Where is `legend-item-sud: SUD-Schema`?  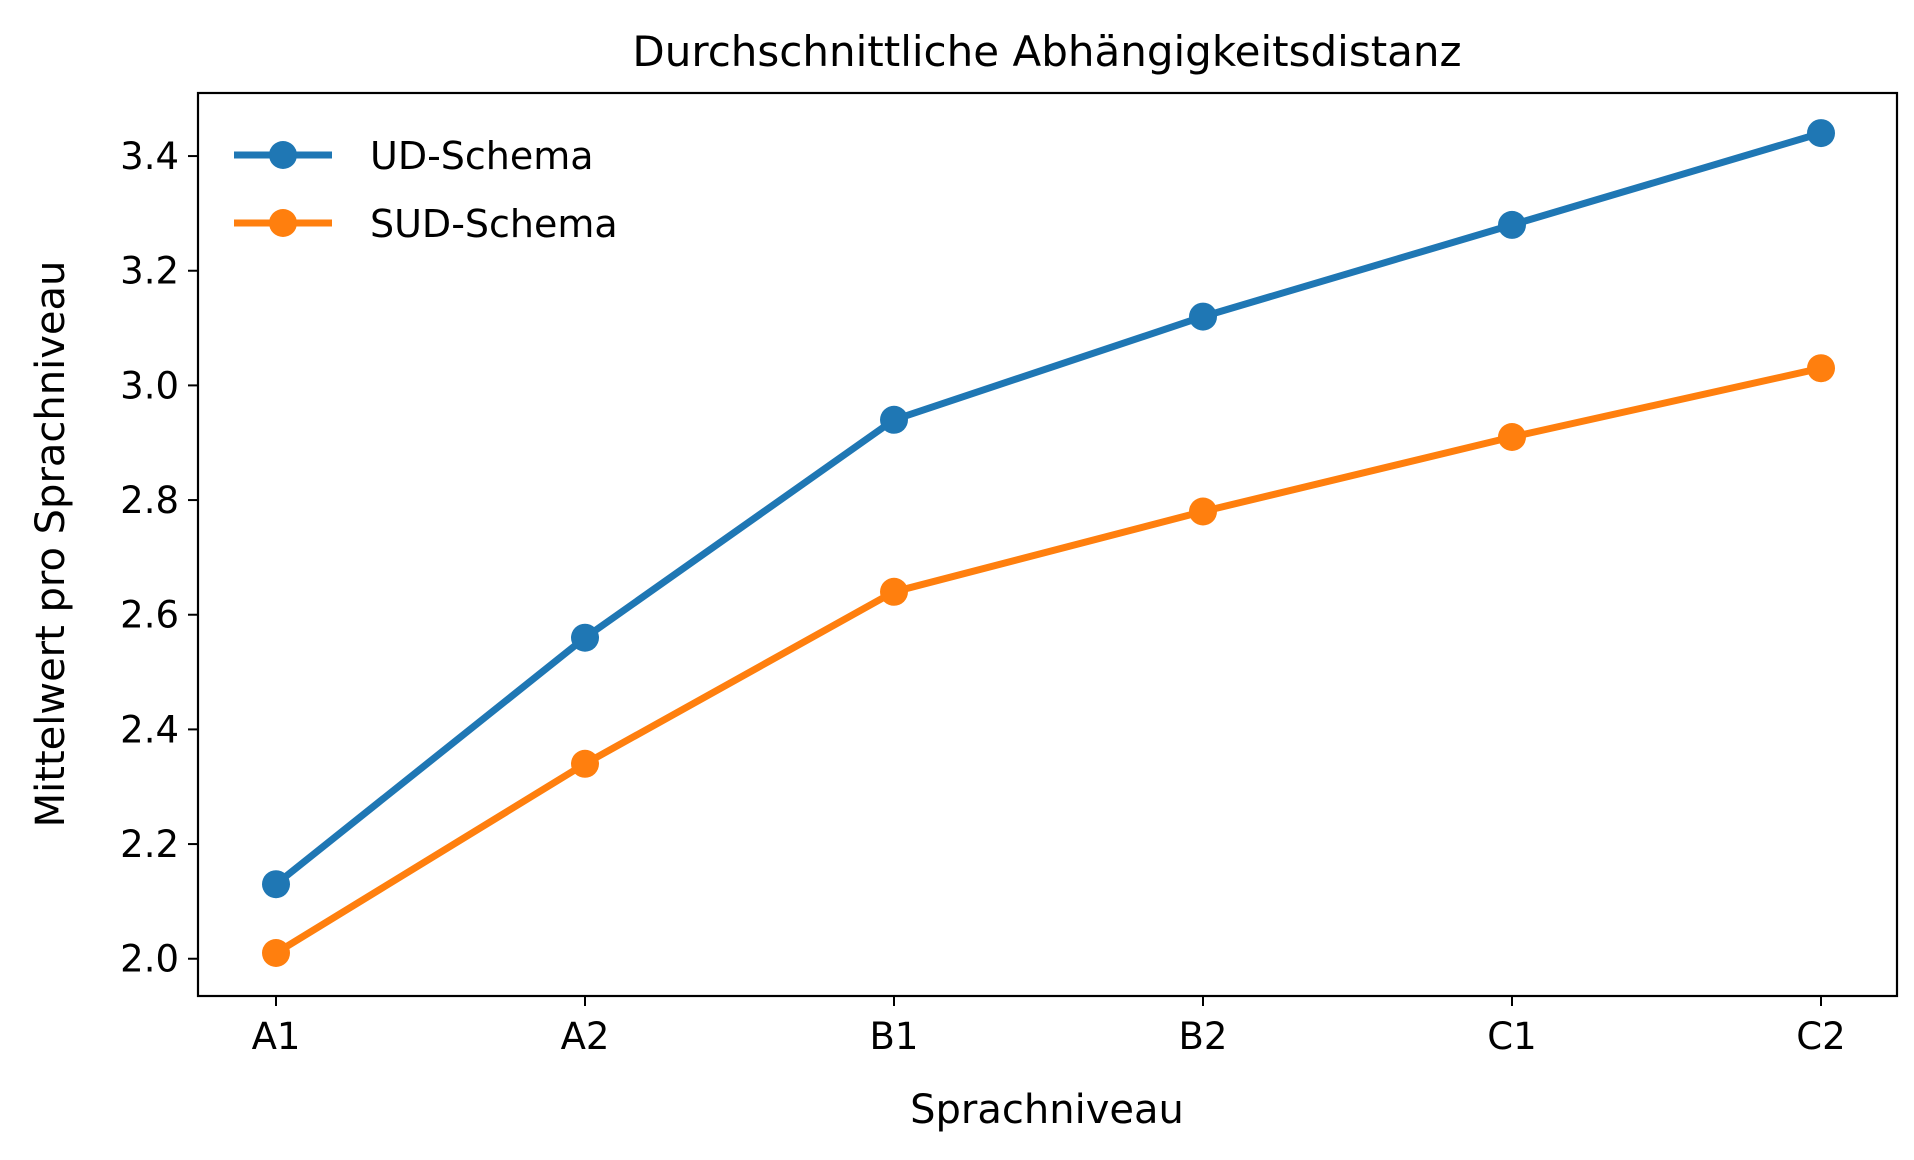 legend-item-sud: SUD-Schema is located at coordinates (426, 224).